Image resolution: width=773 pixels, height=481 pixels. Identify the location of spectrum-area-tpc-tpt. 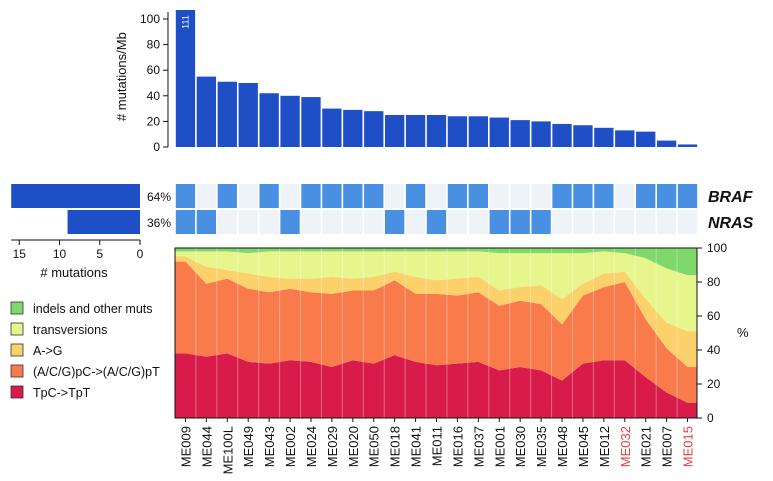
(436, 385).